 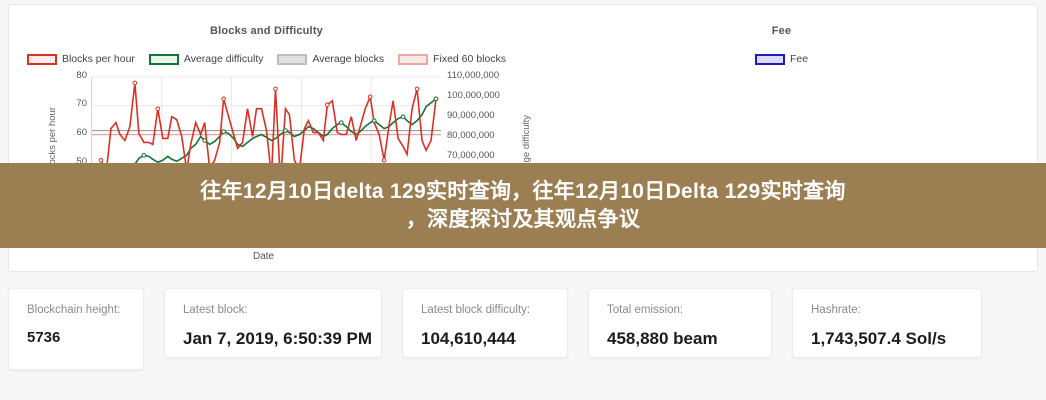 I want to click on stat-card-blockchain-height: Blockchain height: 5736, so click(x=76, y=329).